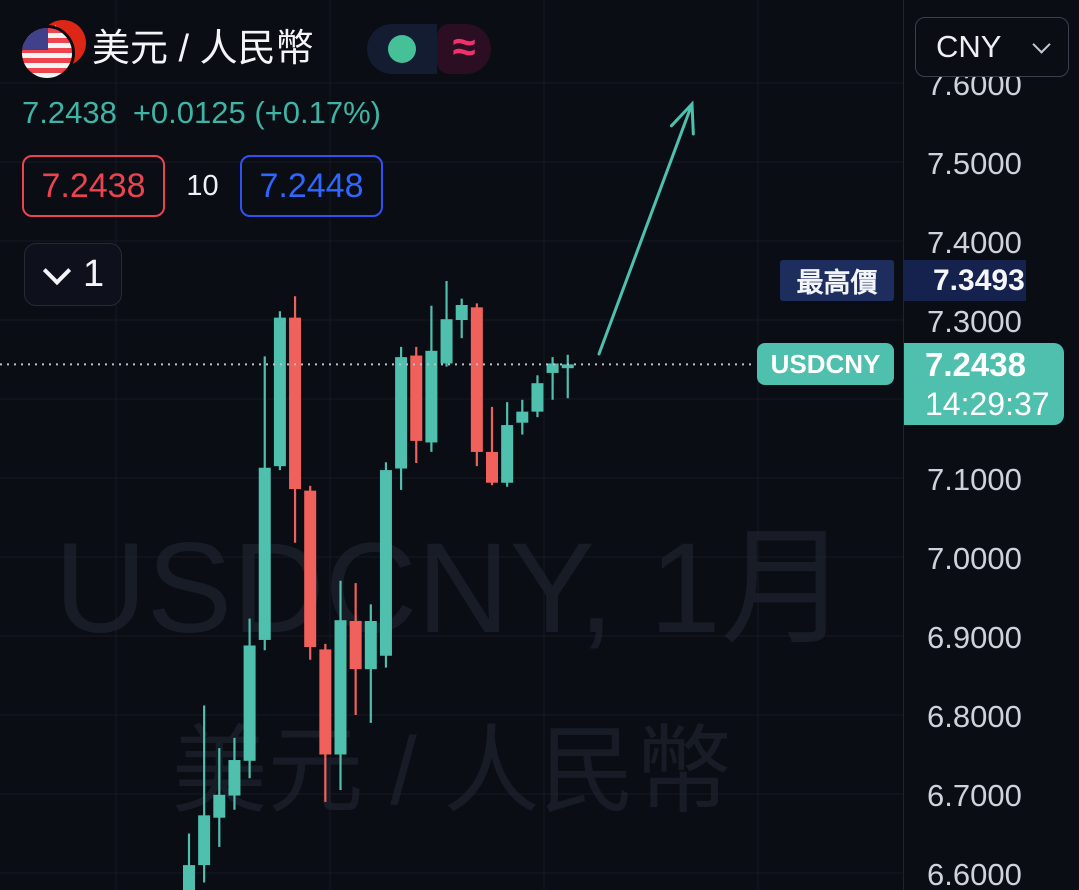 This screenshot has width=1079, height=890. Describe the element at coordinates (202, 185) in the screenshot. I see `spread-value: 10` at that location.